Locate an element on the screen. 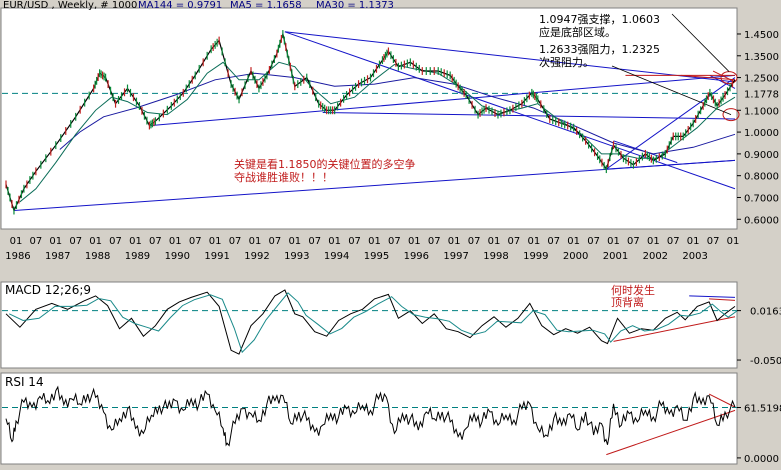 This screenshot has width=781, height=470. price-y-tick-label: 1.0000 is located at coordinates (761, 133).